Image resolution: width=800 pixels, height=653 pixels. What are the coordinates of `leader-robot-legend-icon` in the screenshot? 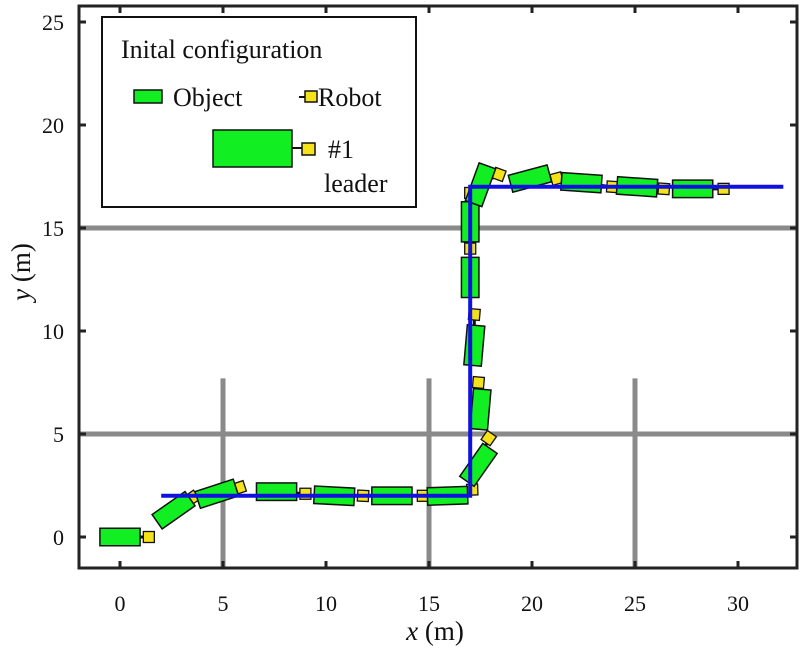 It's located at (308, 149).